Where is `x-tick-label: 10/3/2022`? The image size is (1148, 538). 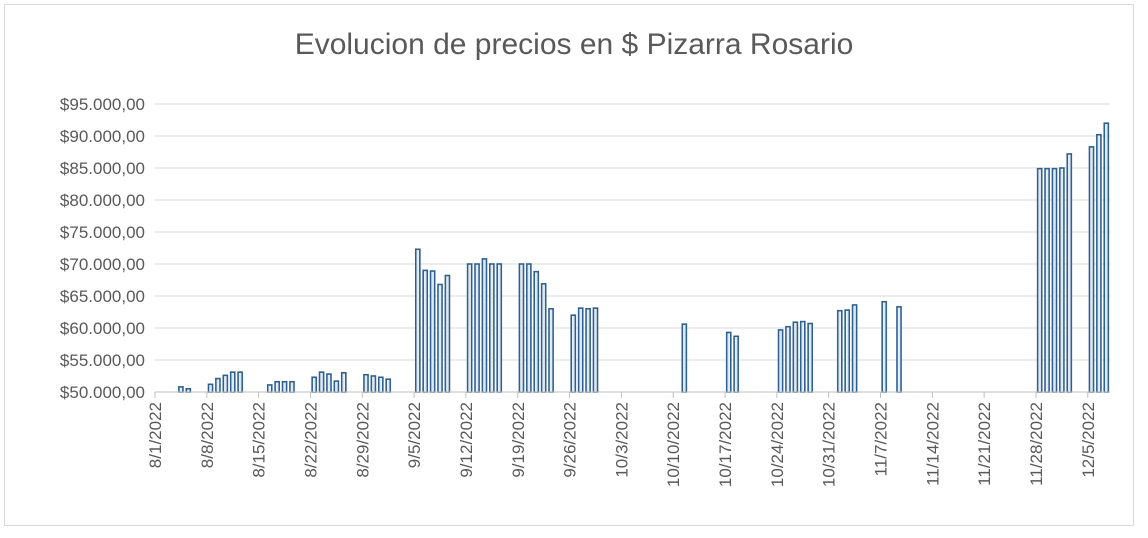 x-tick-label: 10/3/2022 is located at coordinates (621, 440).